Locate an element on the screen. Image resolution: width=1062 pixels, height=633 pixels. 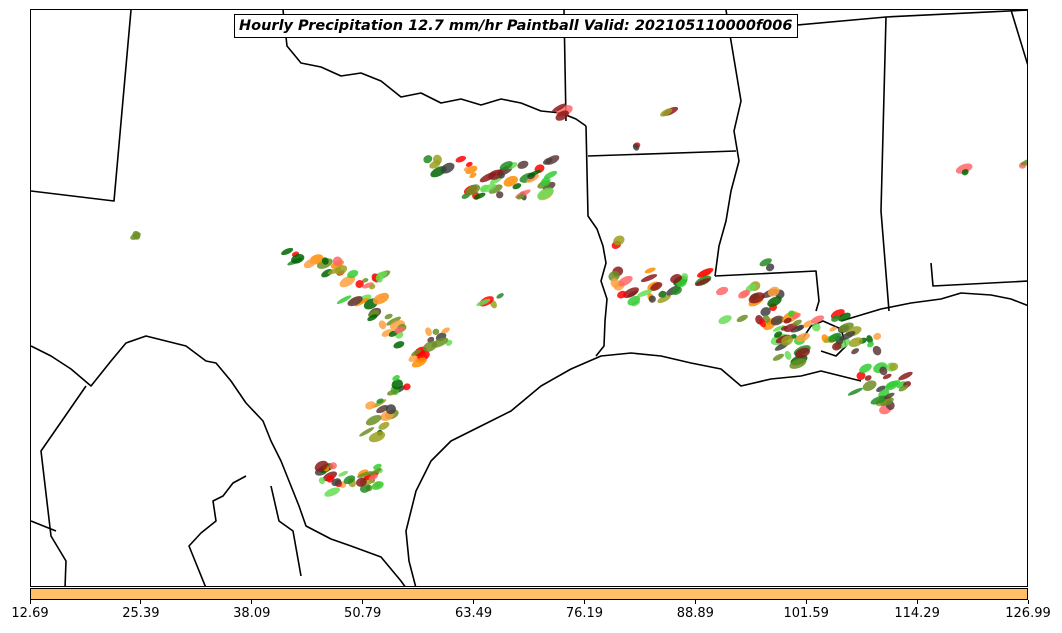
colorbar-tick-label: 101.59 is located at coordinates (806, 613).